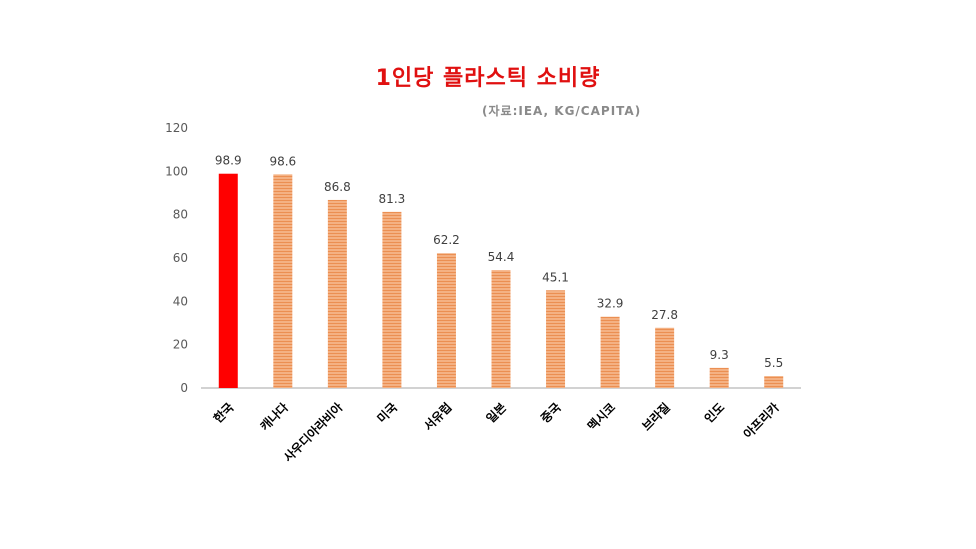 This screenshot has height=549, width=976. I want to click on data-label: 27.8, so click(664, 315).